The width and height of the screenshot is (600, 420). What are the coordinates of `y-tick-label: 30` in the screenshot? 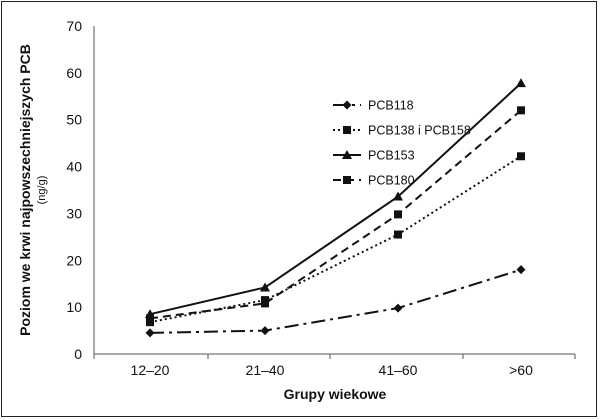 It's located at (74, 213).